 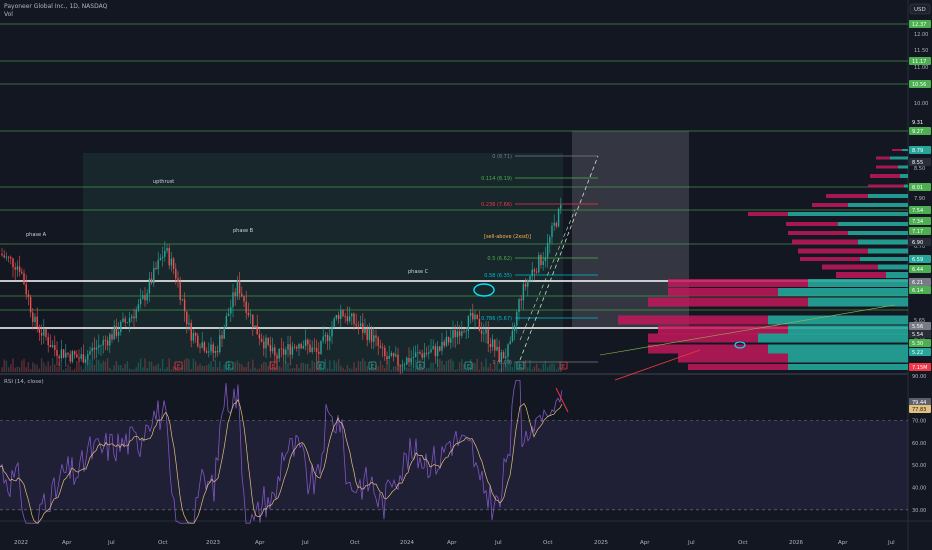 What do you see at coordinates (917, 211) in the screenshot?
I see `price-tag-label: 7.54` at bounding box center [917, 211].